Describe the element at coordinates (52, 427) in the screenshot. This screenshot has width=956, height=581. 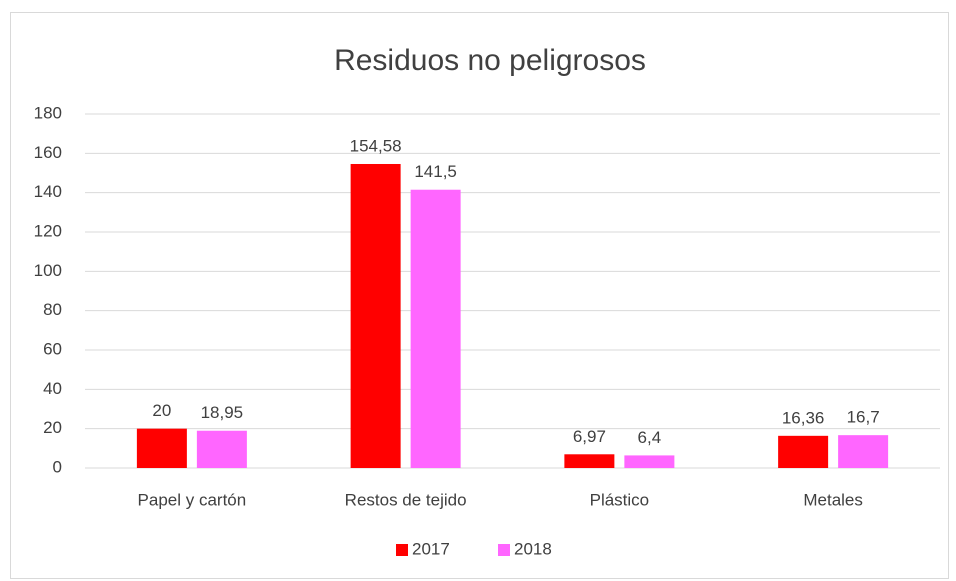
I see `y-tick-label: 20` at that location.